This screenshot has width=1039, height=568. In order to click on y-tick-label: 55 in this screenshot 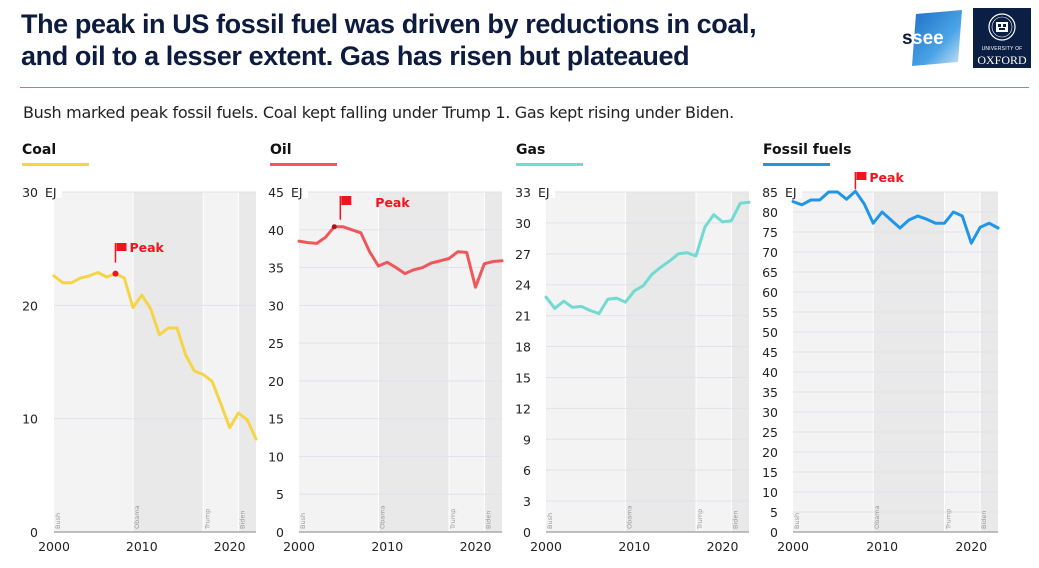, I will do `click(770, 312)`.